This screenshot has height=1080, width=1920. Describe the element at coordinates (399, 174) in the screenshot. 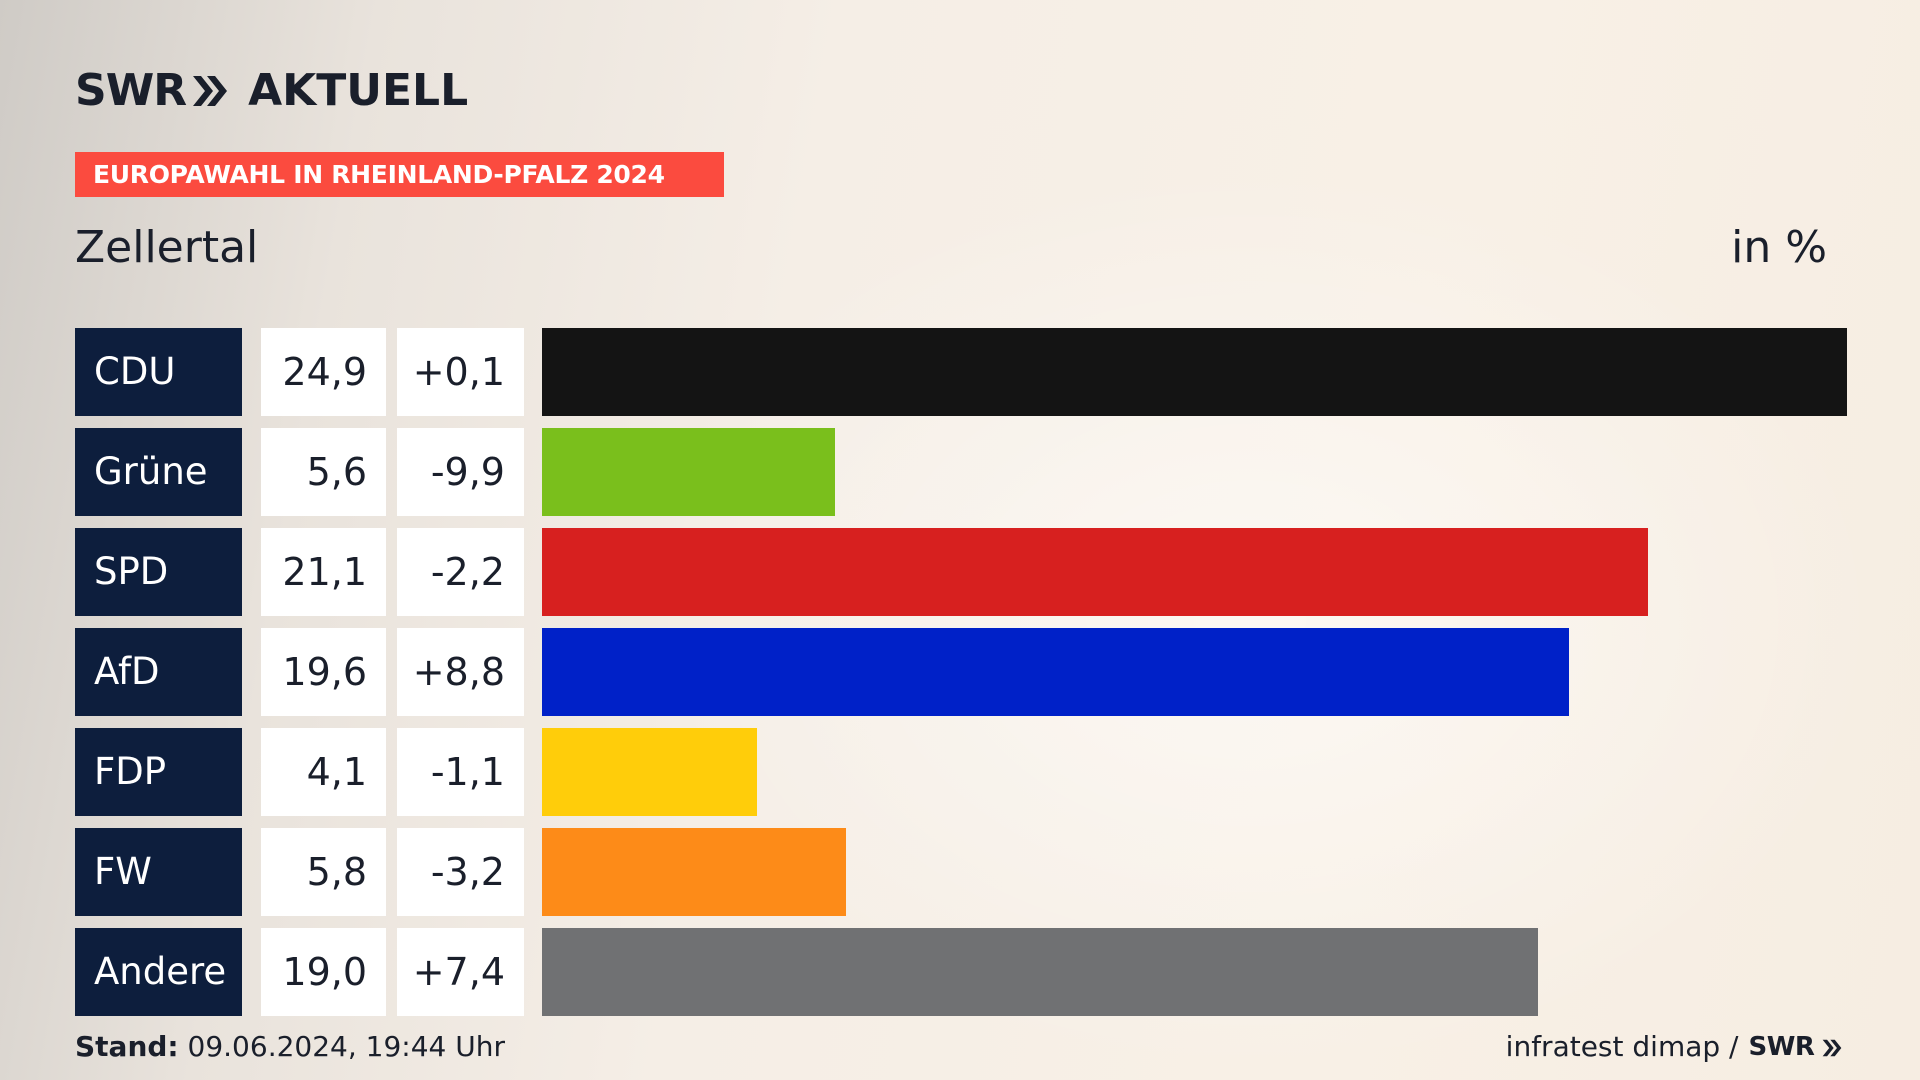

I see `election-banner: EUROPAWAHL IN RHEINLAND-PFALZ 2024` at that location.